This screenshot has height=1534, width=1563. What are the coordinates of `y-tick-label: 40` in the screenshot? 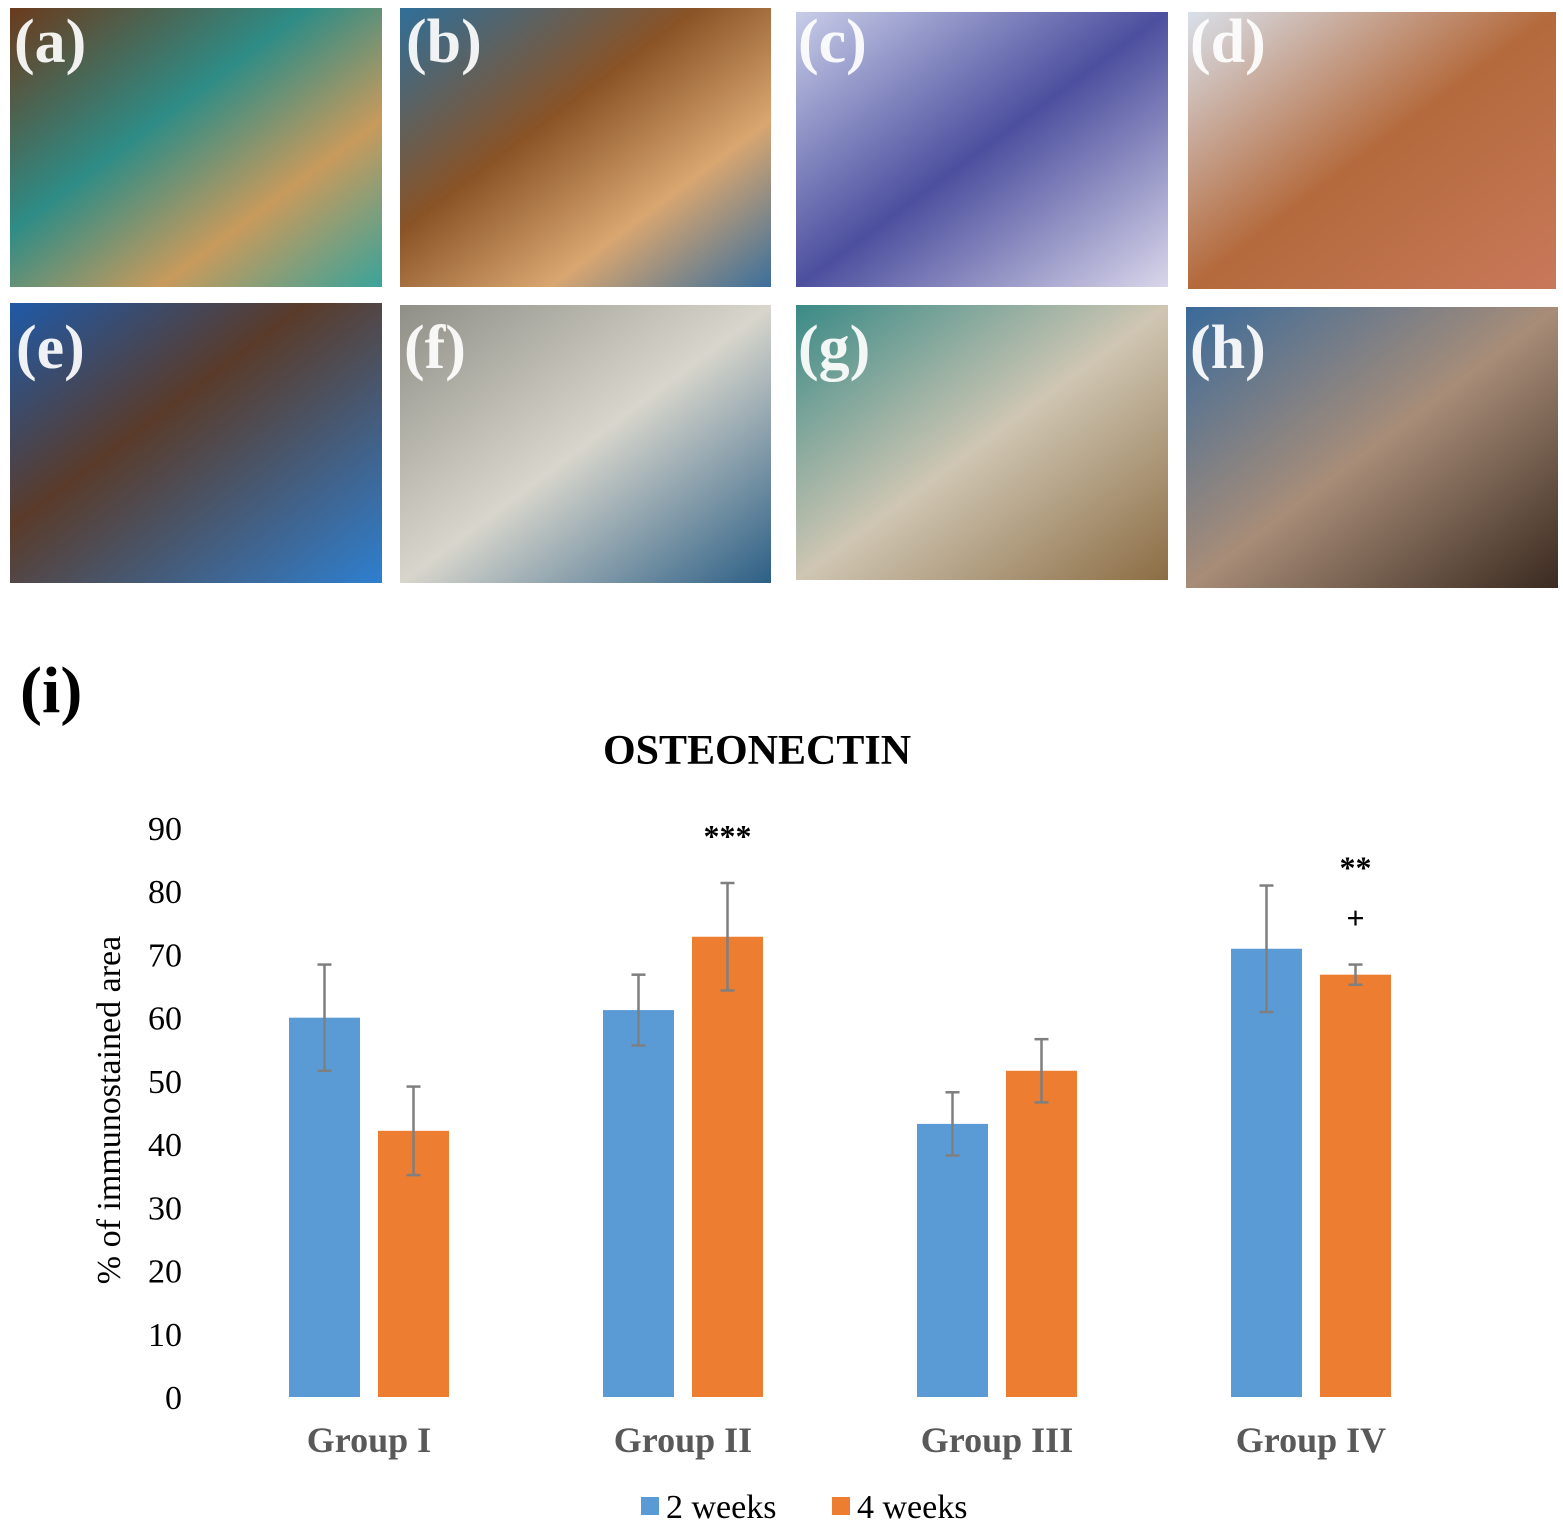 It's located at (165, 1145).